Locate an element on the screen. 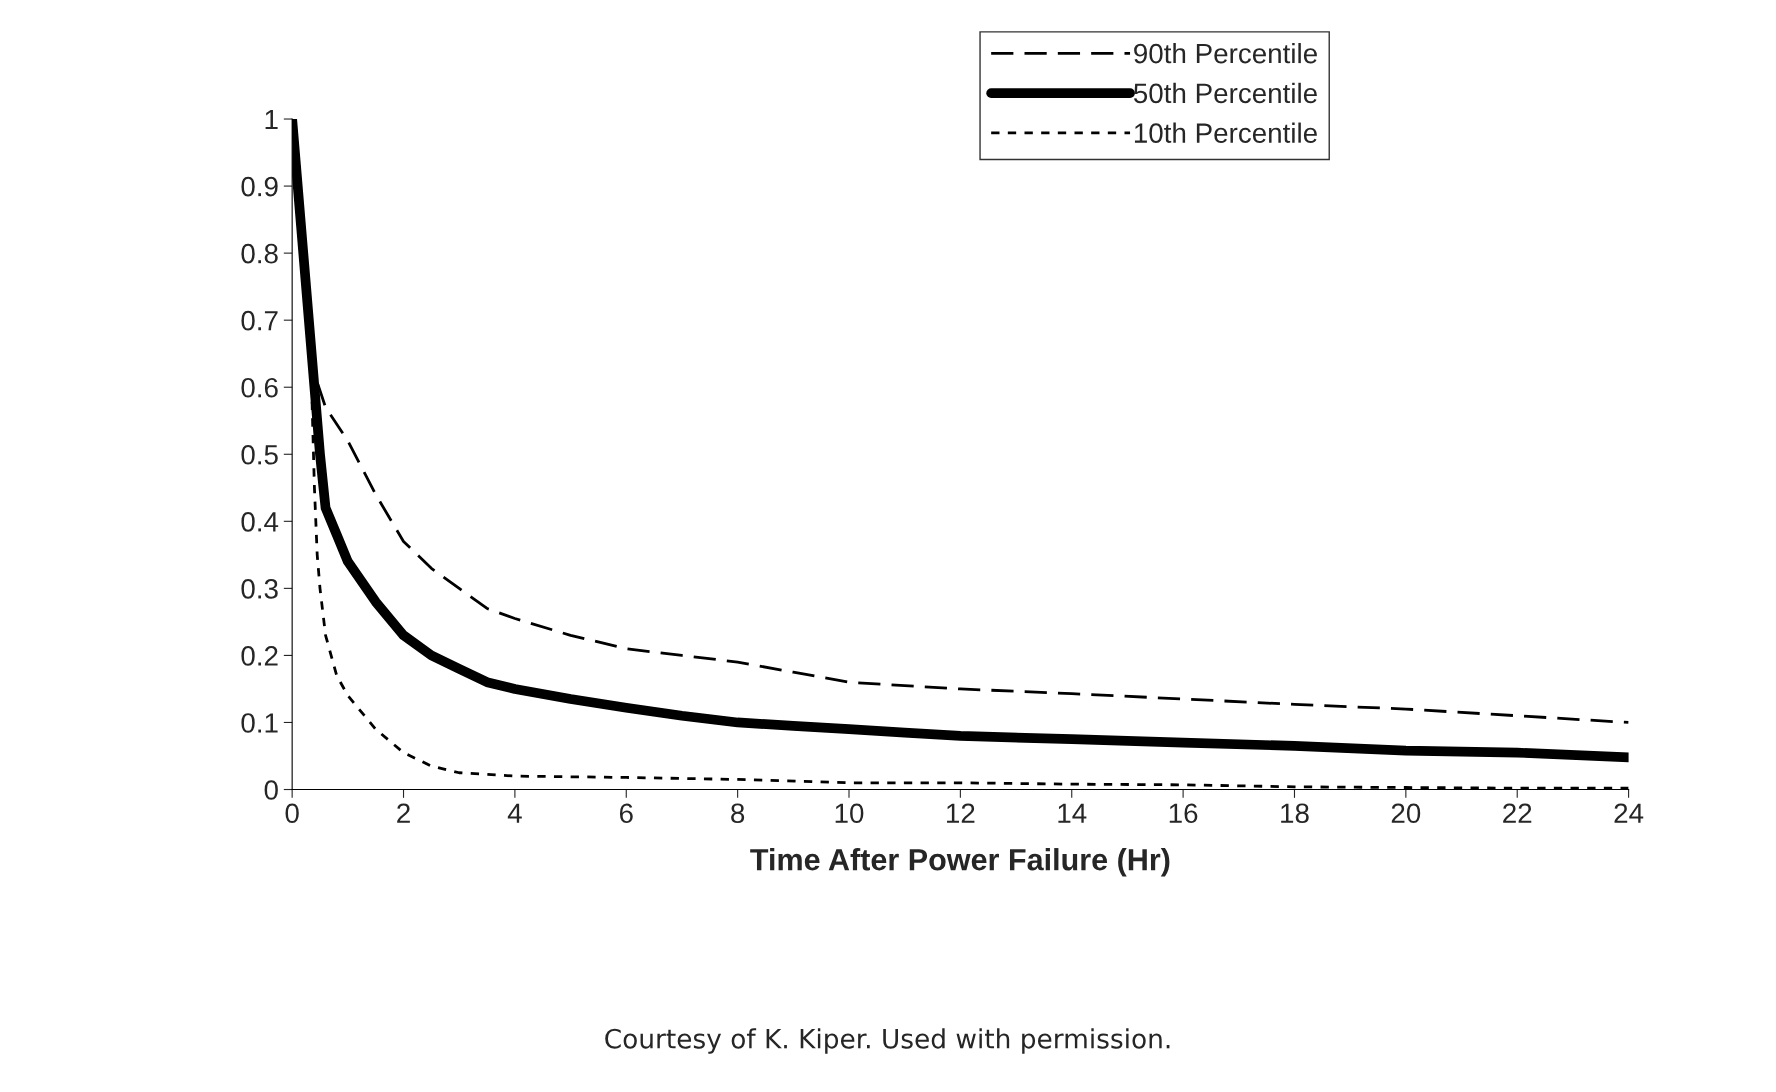  x-tick-label: 16 is located at coordinates (1183, 813).